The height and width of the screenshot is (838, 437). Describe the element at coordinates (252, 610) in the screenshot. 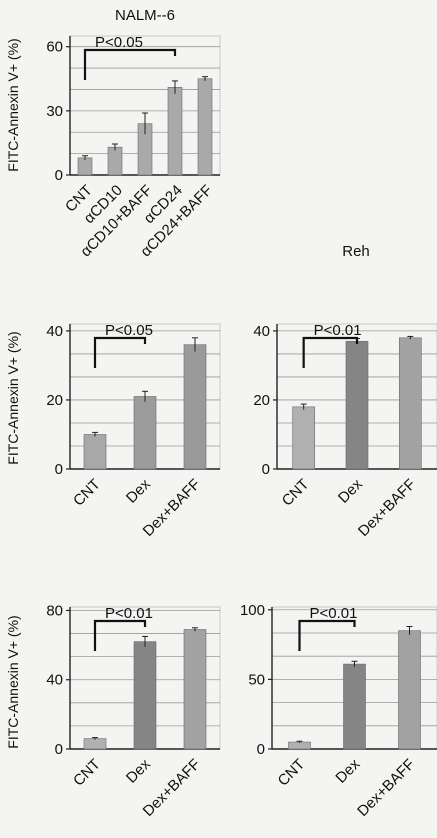

I see `y-tick-label: 100` at that location.